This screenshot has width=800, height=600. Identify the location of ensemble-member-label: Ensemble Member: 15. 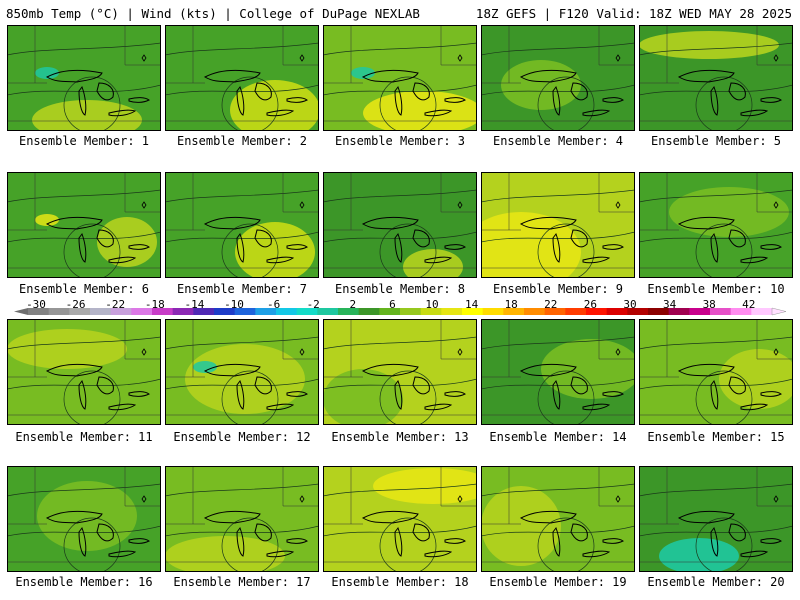
(716, 437).